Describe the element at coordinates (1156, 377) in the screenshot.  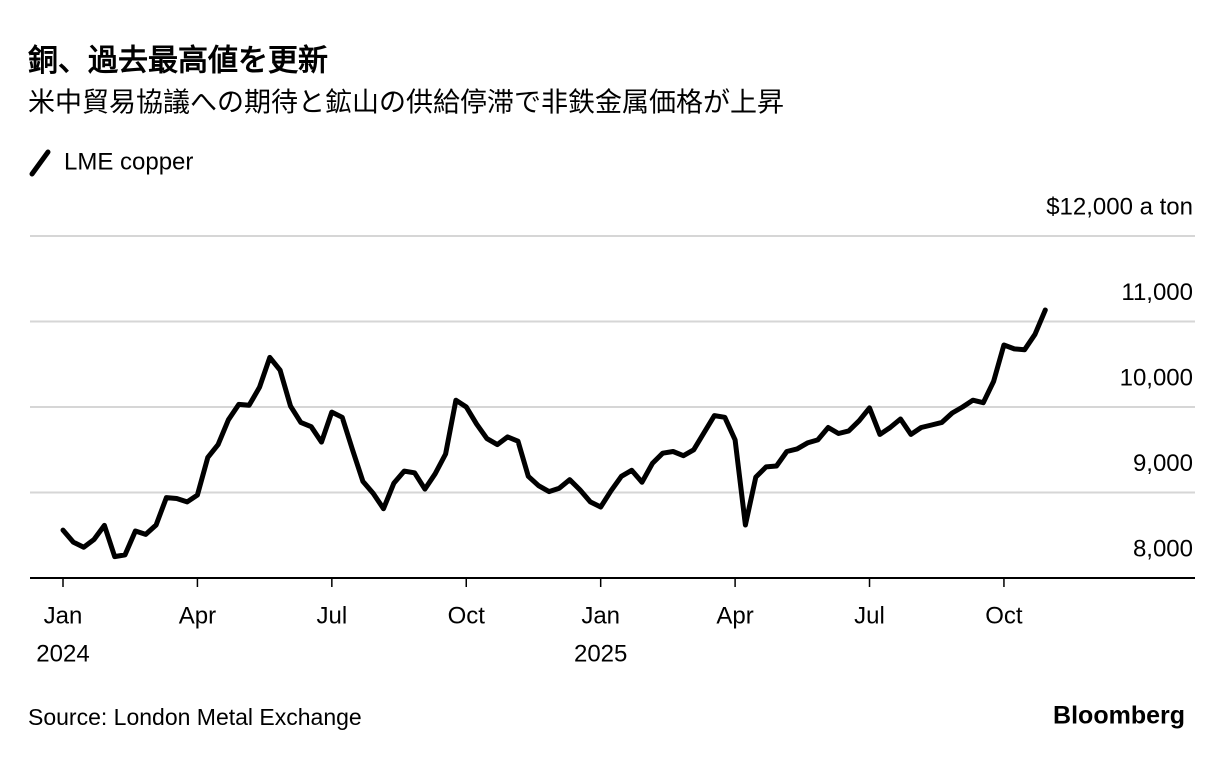
I see `y-tick-label: 10,000` at that location.